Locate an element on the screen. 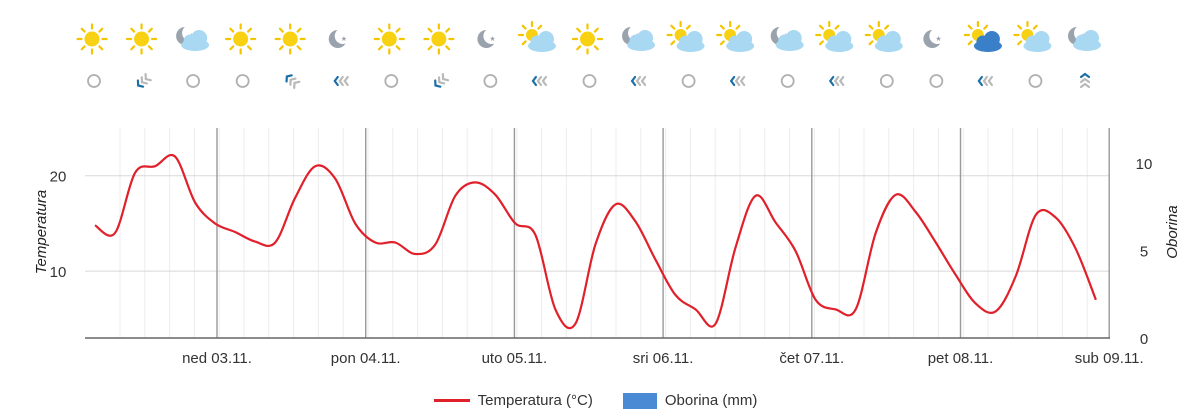 The width and height of the screenshot is (1191, 420). y-axis-title-right: Oborina is located at coordinates (1172, 231).